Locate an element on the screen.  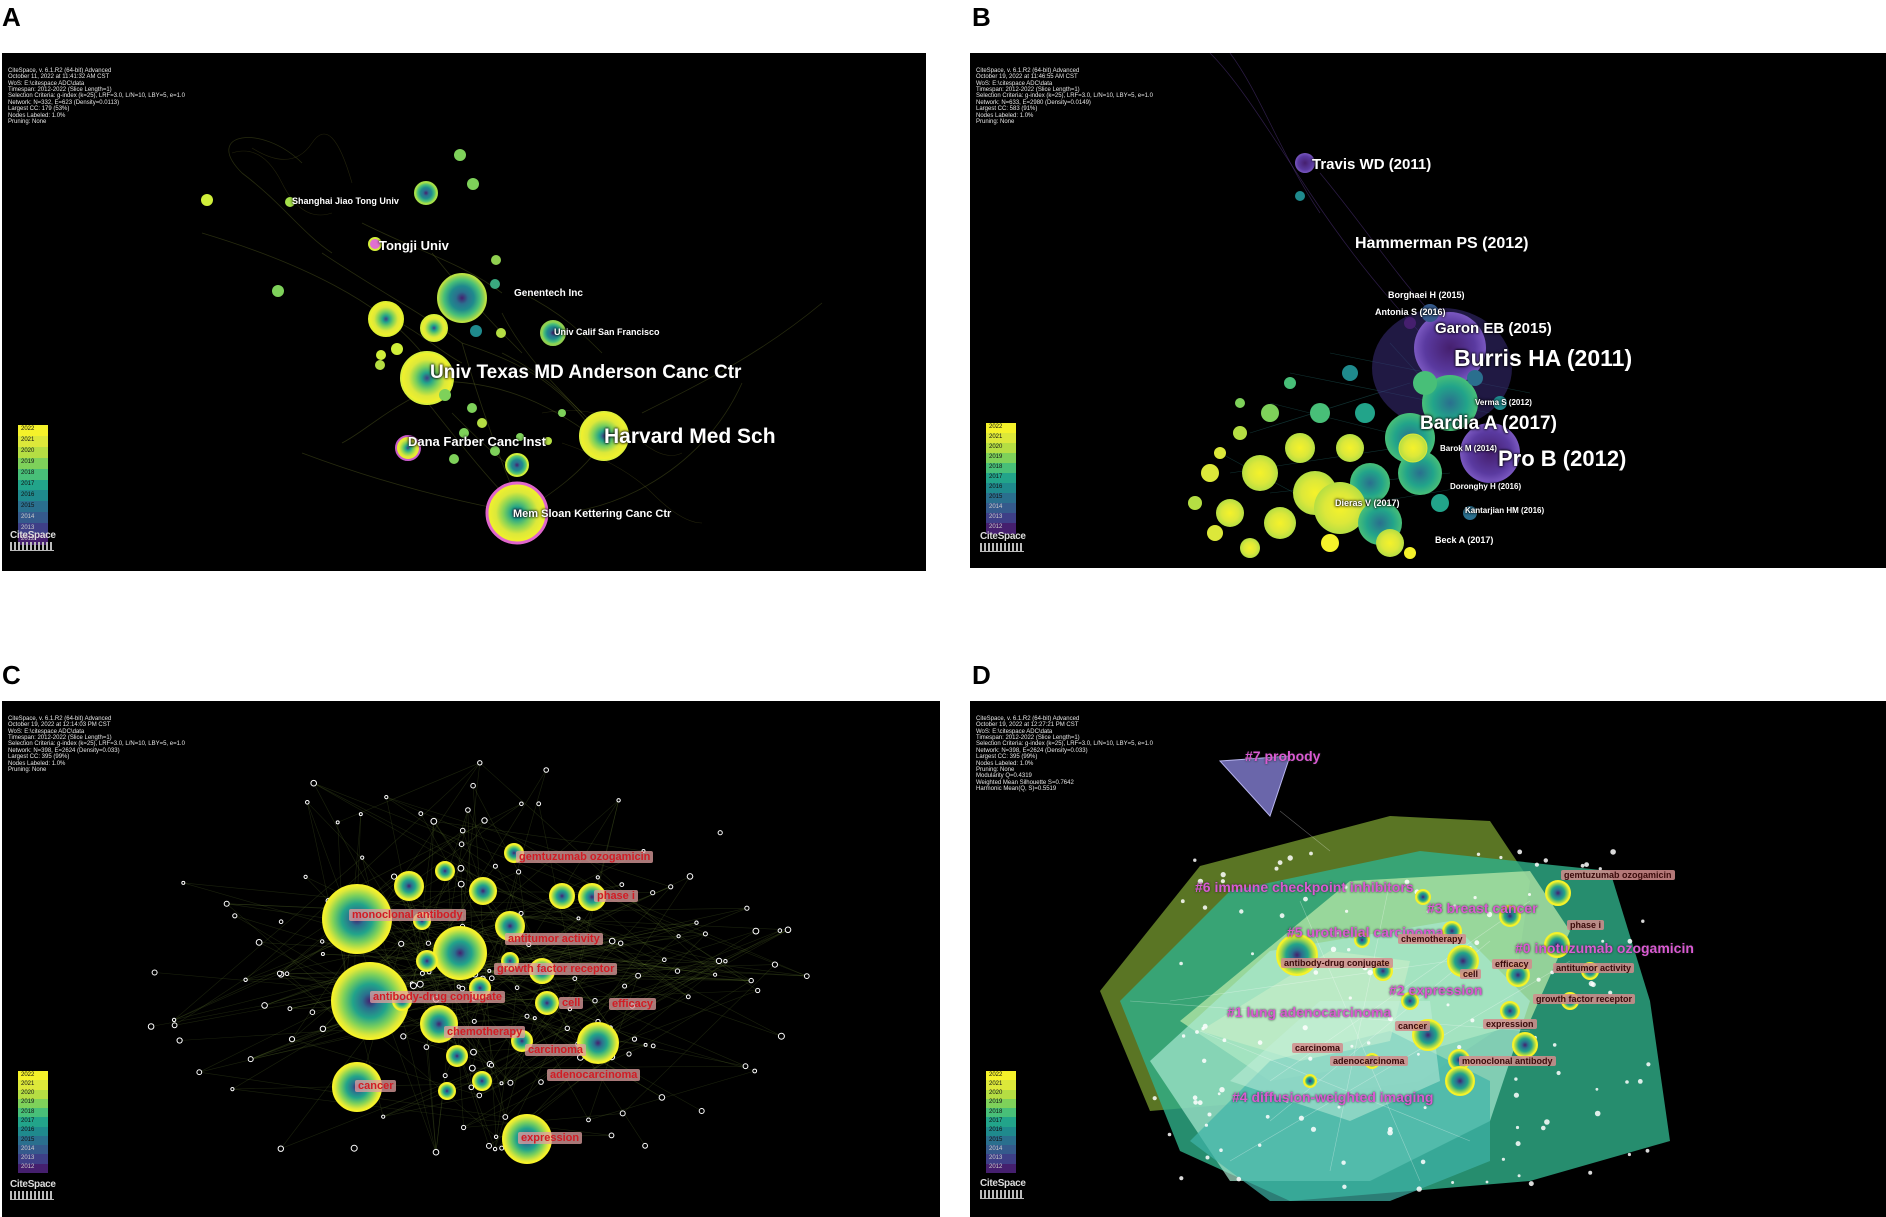
node-monoclonal-antibody is located at coordinates (1460, 1081).